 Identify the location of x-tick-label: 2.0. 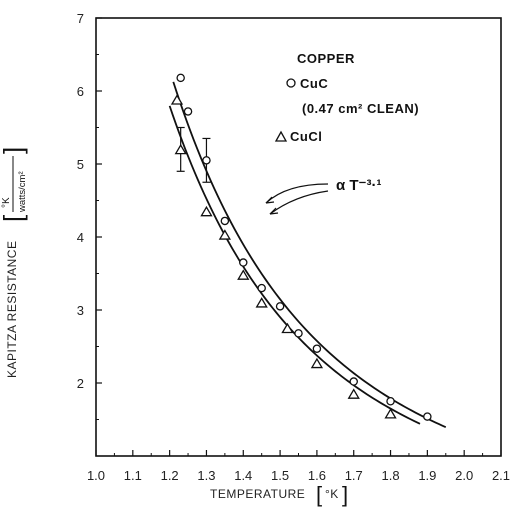
(464, 475).